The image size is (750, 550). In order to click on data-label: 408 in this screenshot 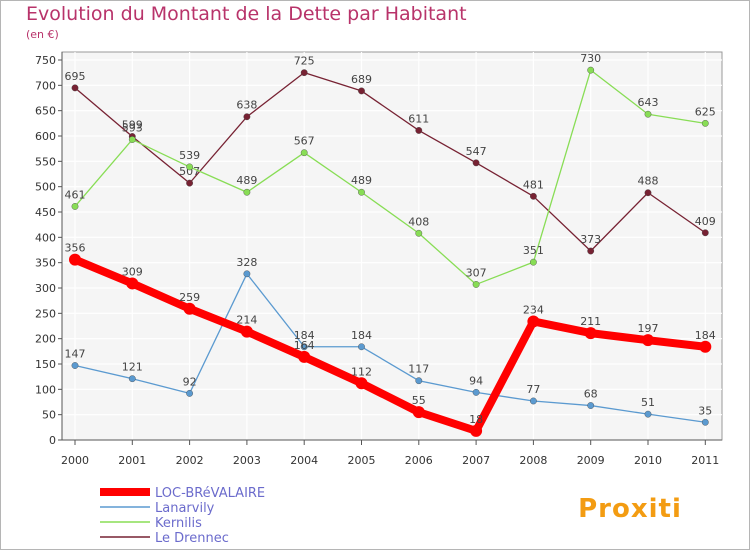, I will do `click(418, 221)`.